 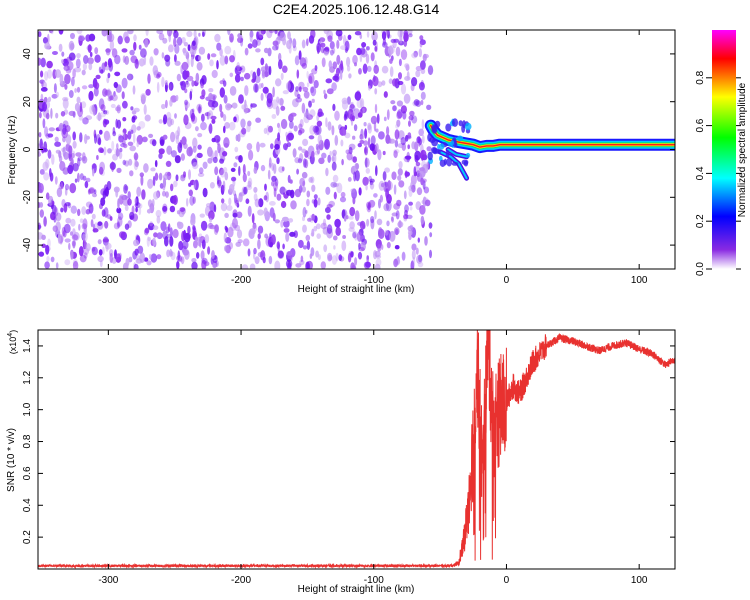 I want to click on signal-band-red, so click(x=552, y=136).